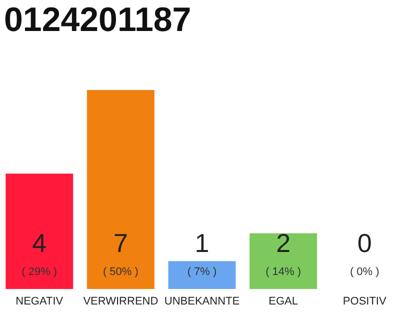  I want to click on annotation: 2, so click(283, 243).